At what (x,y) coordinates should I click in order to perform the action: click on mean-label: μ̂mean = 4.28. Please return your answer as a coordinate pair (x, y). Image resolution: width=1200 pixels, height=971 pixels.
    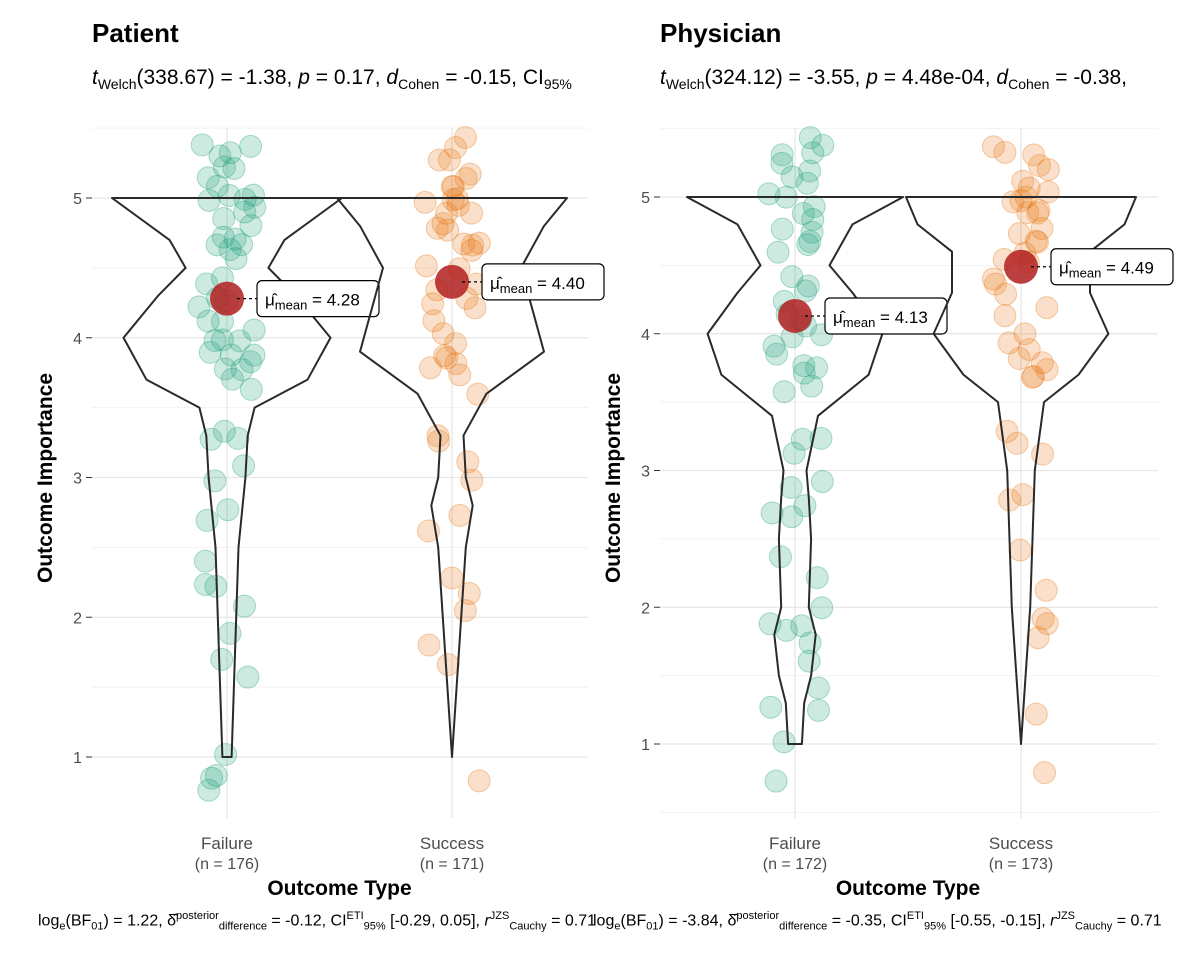
    Looking at the image, I should click on (312, 302).